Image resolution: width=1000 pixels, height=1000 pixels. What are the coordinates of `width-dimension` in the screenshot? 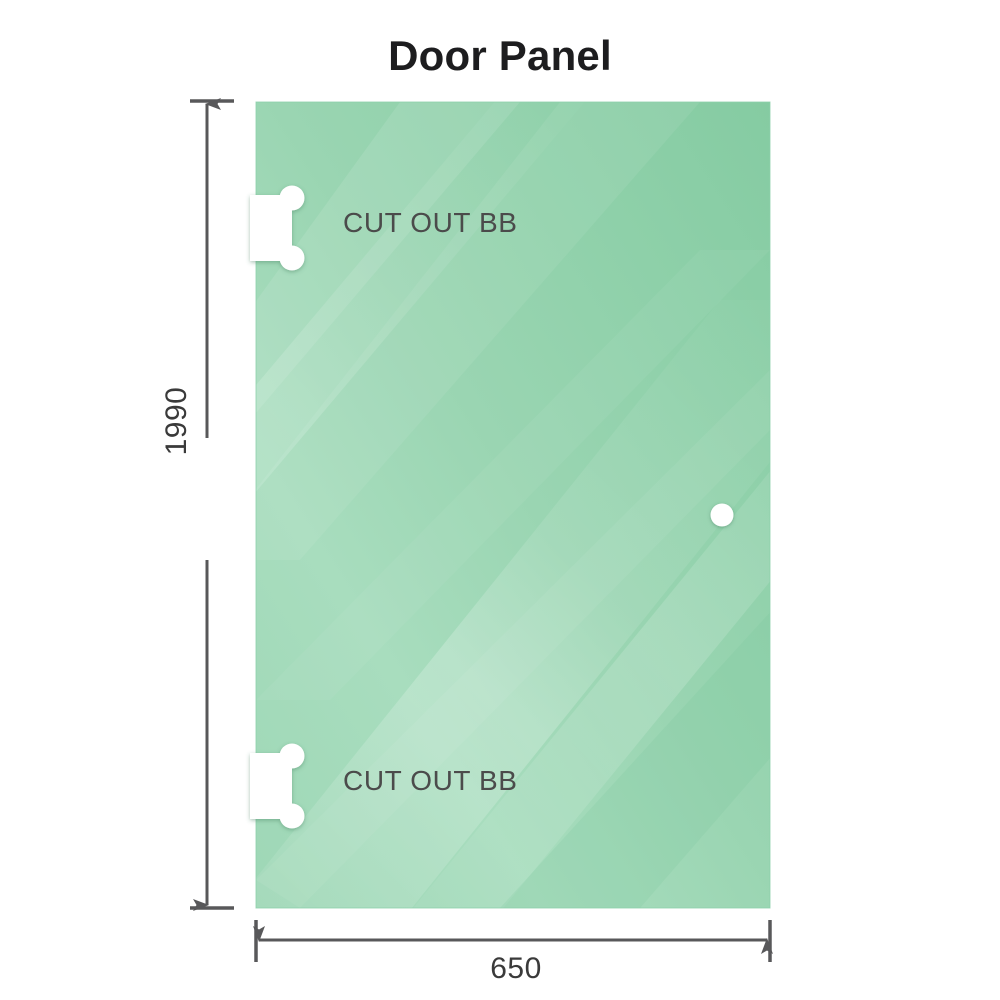 It's located at (513, 941).